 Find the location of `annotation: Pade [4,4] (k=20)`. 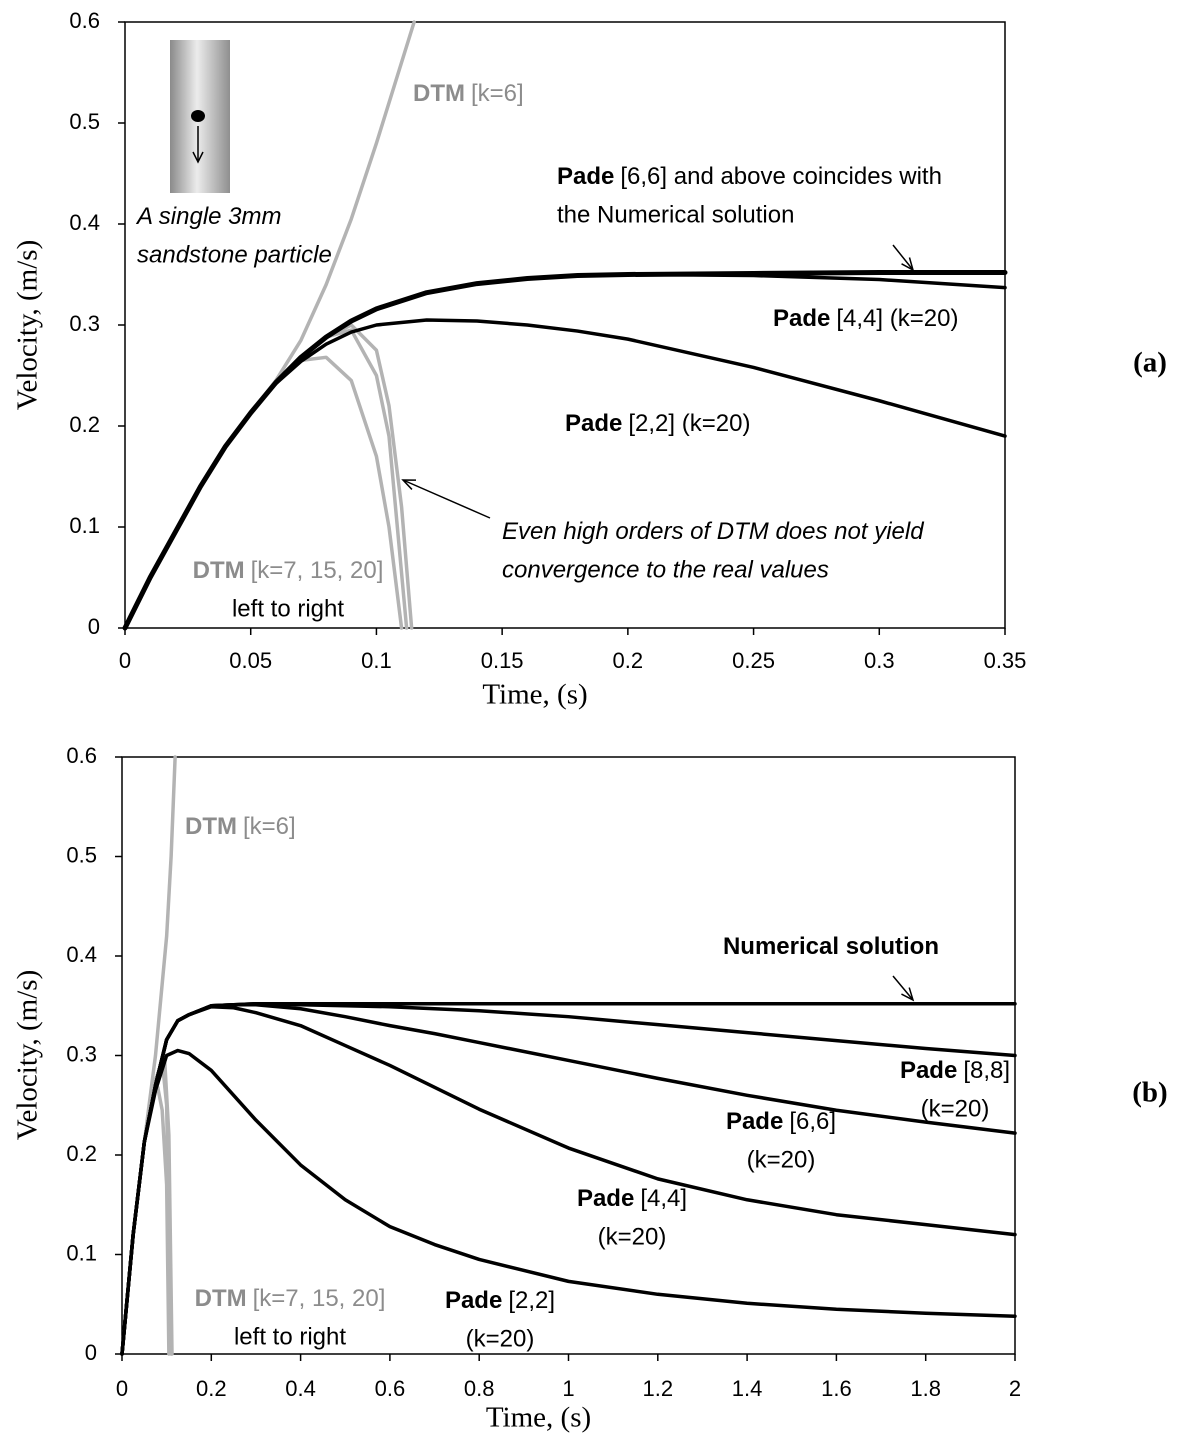

annotation: Pade [4,4] (k=20) is located at coordinates (865, 318).